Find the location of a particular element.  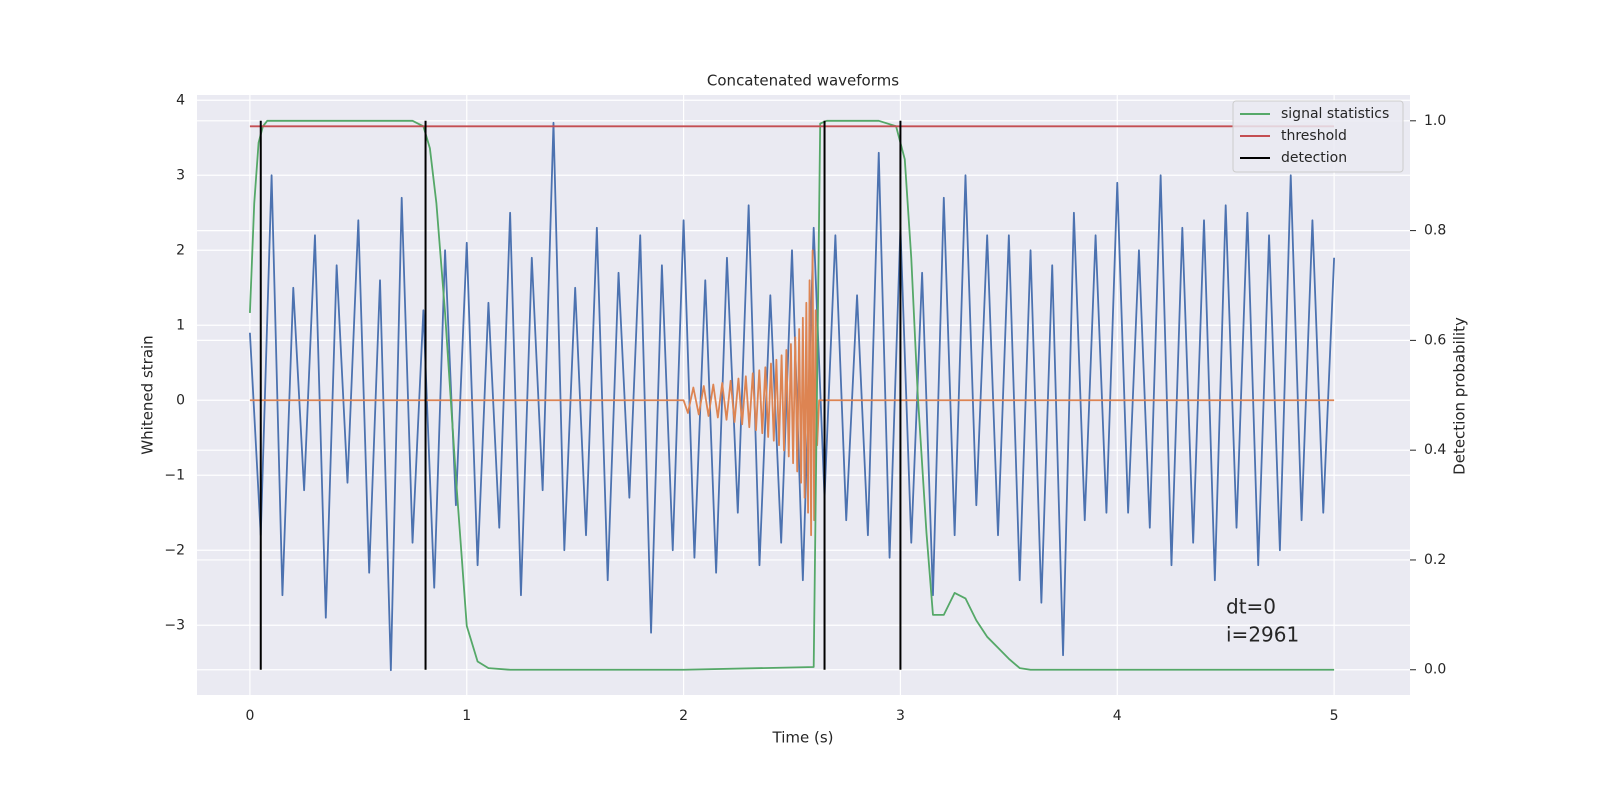

y-tick-label: 4 is located at coordinates (180, 100).